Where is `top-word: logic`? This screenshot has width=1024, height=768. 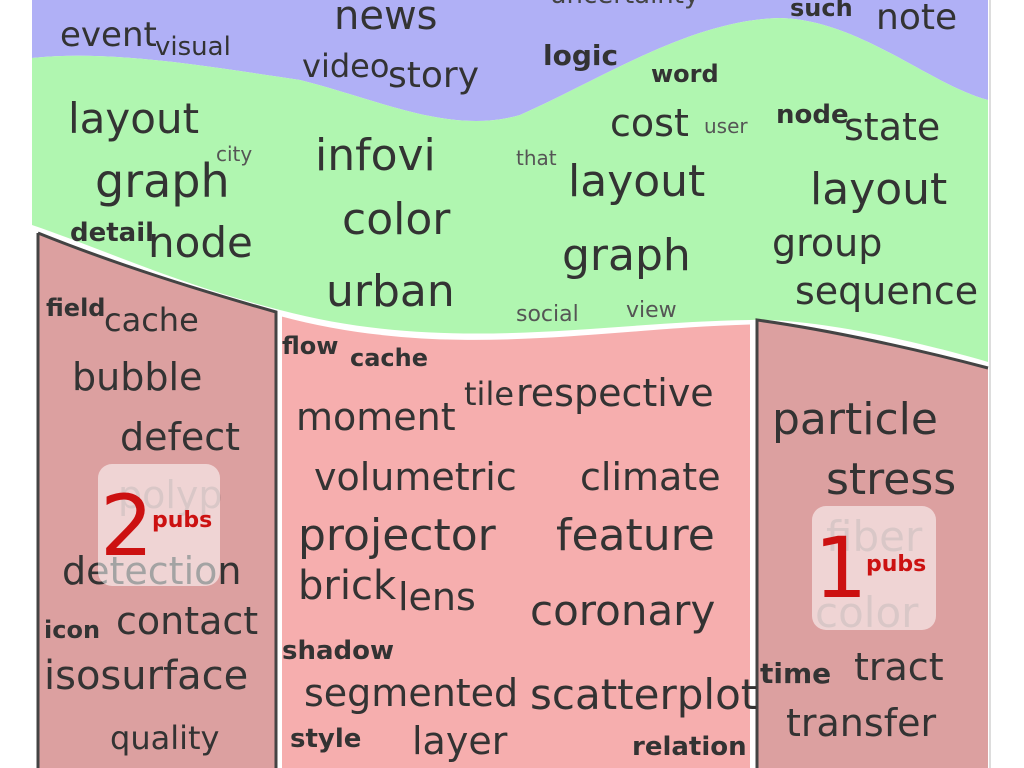
top-word: logic is located at coordinates (581, 55).